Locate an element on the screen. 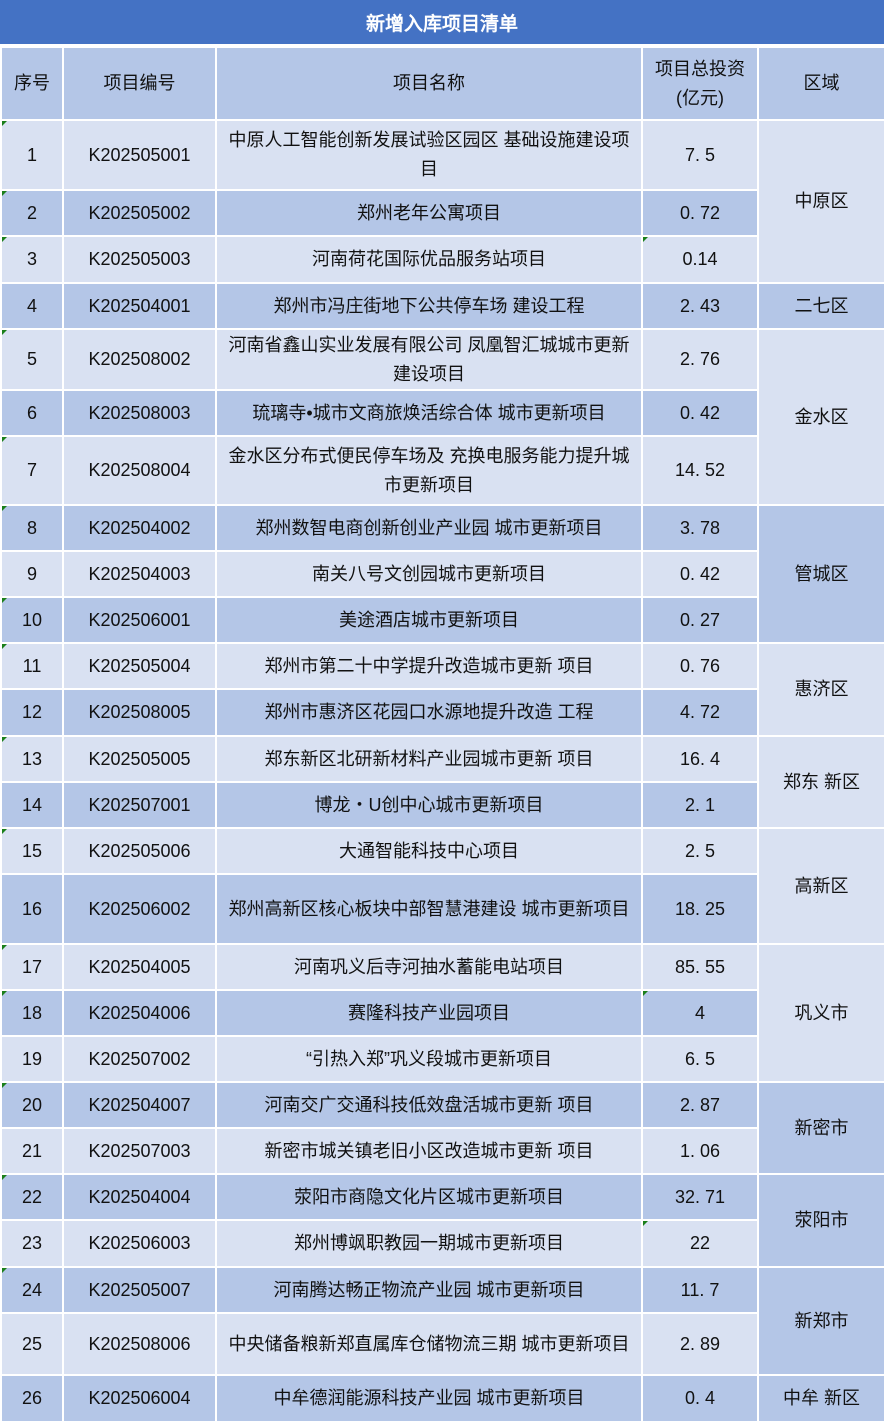 The image size is (884, 1423). row-number: 16 is located at coordinates (32, 909).